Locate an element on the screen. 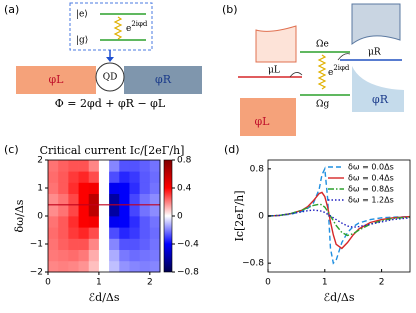 Image resolution: width=416 pixels, height=313 pixels. state-label: |g⟩ is located at coordinates (82, 41).